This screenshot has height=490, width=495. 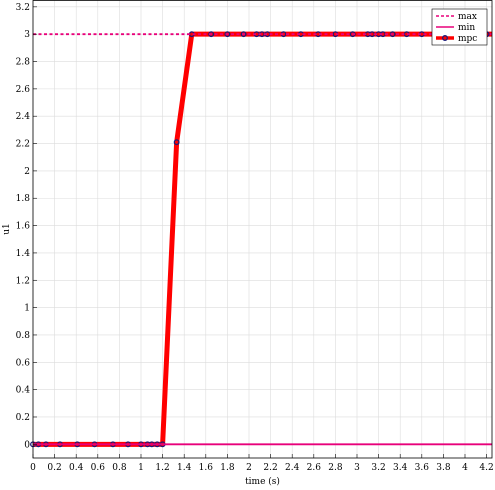 I want to click on y-tick-label: 1.2, so click(x=23, y=281).